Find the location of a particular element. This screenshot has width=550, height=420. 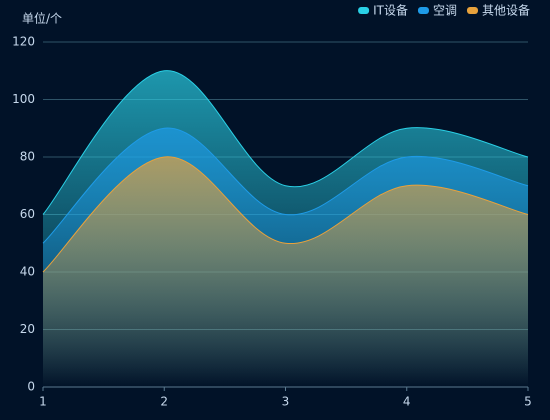

y-tick-label: 60 is located at coordinates (27, 214).